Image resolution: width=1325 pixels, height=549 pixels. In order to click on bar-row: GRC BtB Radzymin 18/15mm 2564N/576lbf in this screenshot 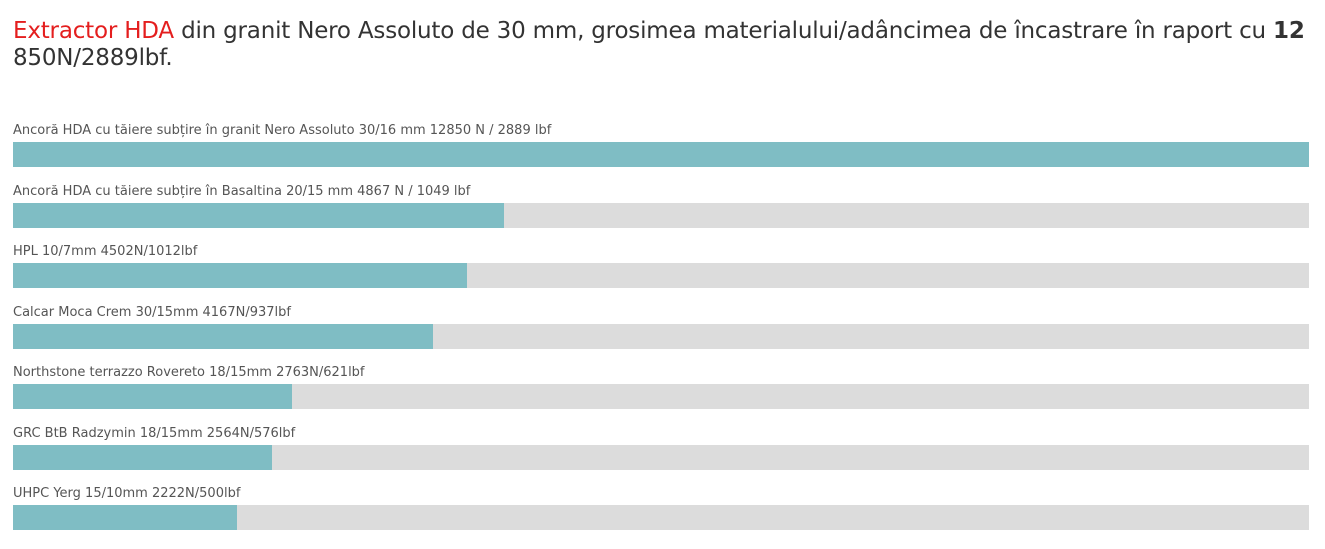, I will do `click(661, 455)`.